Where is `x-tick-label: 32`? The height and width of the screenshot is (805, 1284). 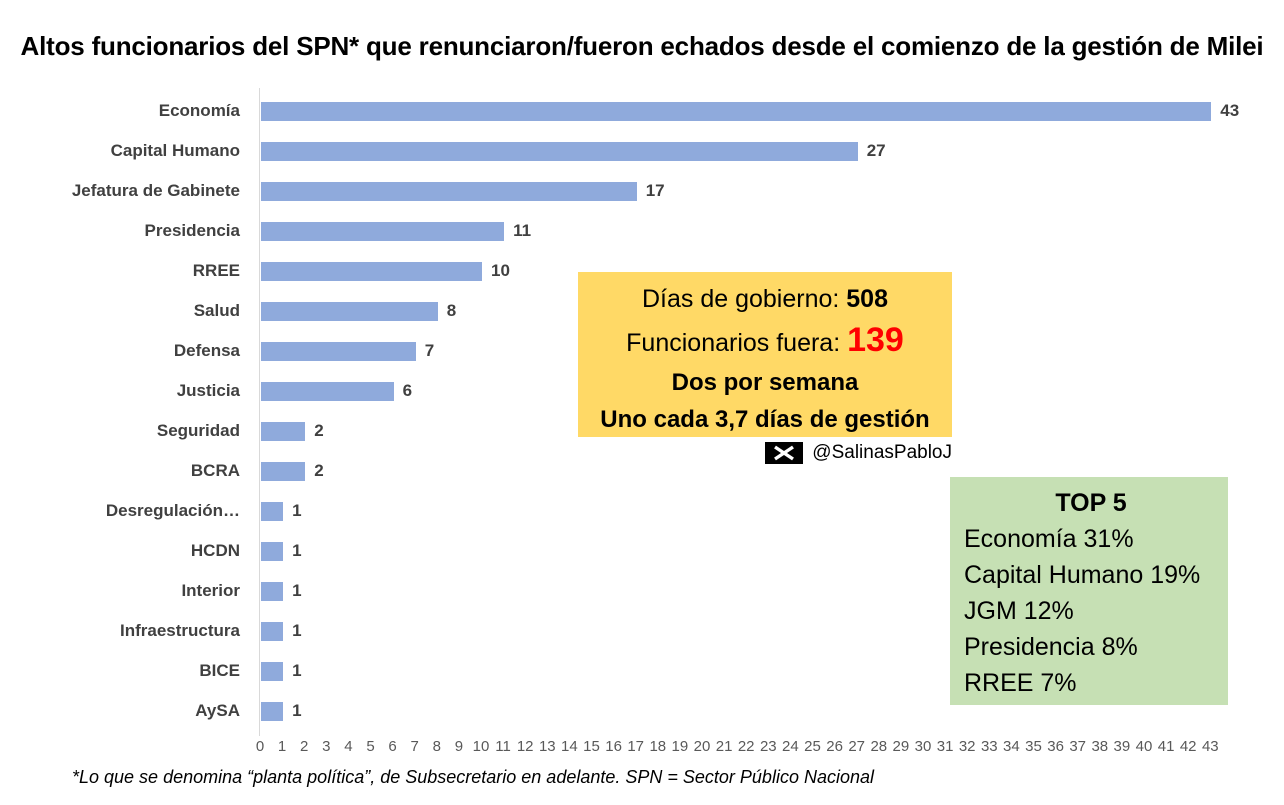 x-tick-label: 32 is located at coordinates (967, 746).